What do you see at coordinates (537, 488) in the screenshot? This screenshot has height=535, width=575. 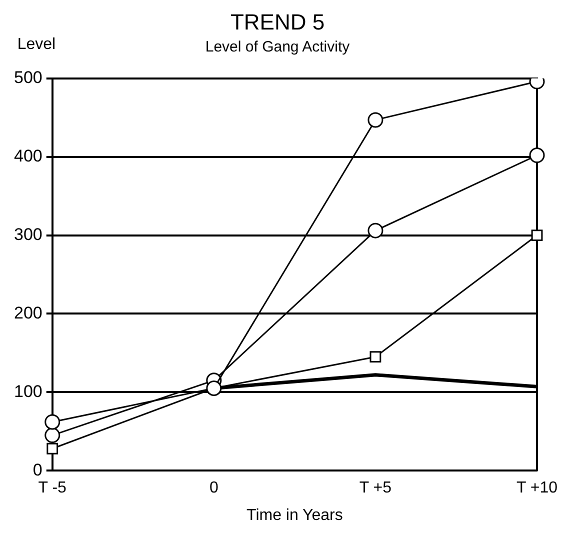 I see `x-tick-label: T +10` at bounding box center [537, 488].